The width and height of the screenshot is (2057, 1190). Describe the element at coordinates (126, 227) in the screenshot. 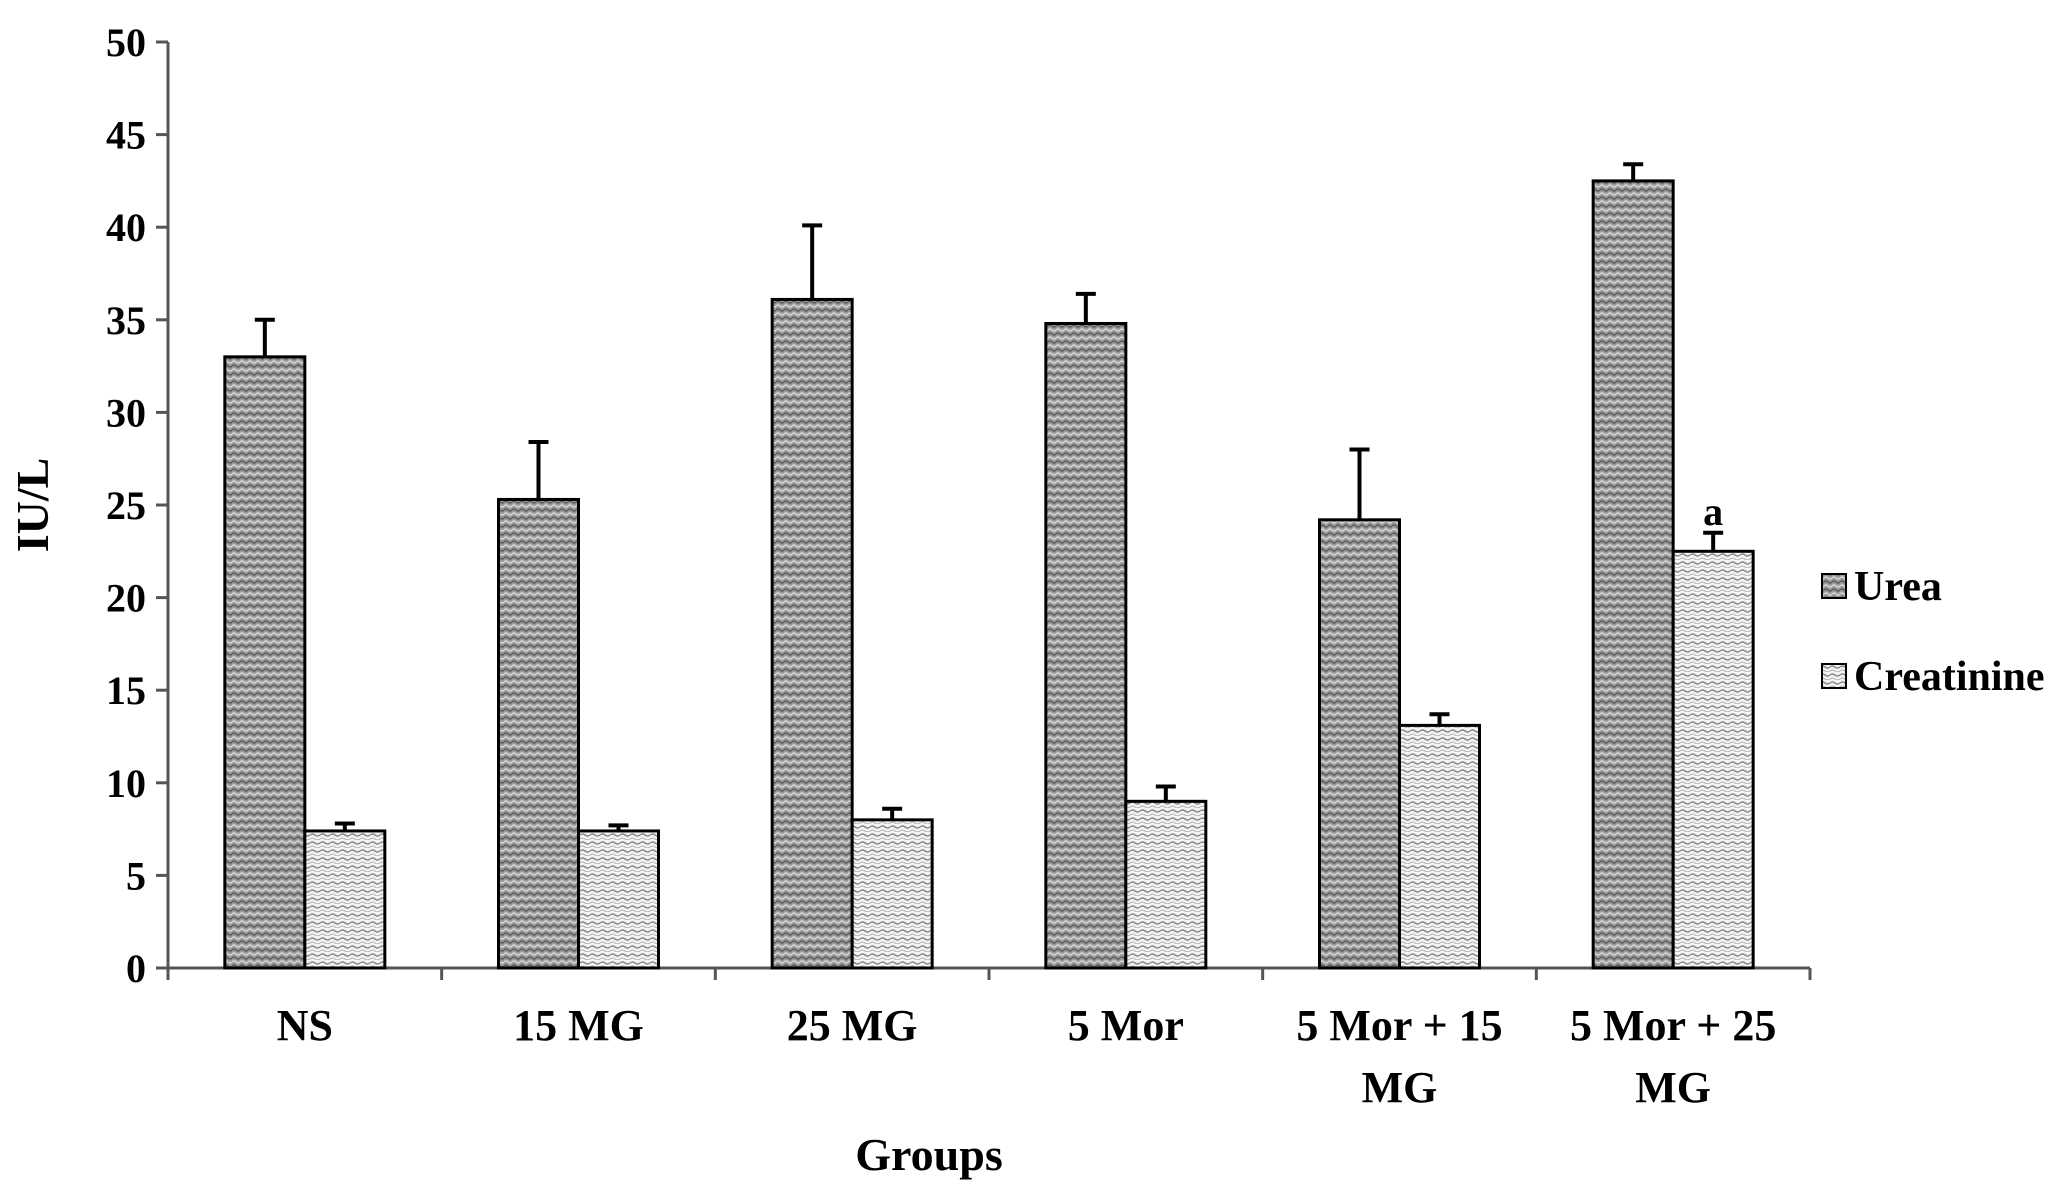

I see `y-tick-label: 40` at that location.